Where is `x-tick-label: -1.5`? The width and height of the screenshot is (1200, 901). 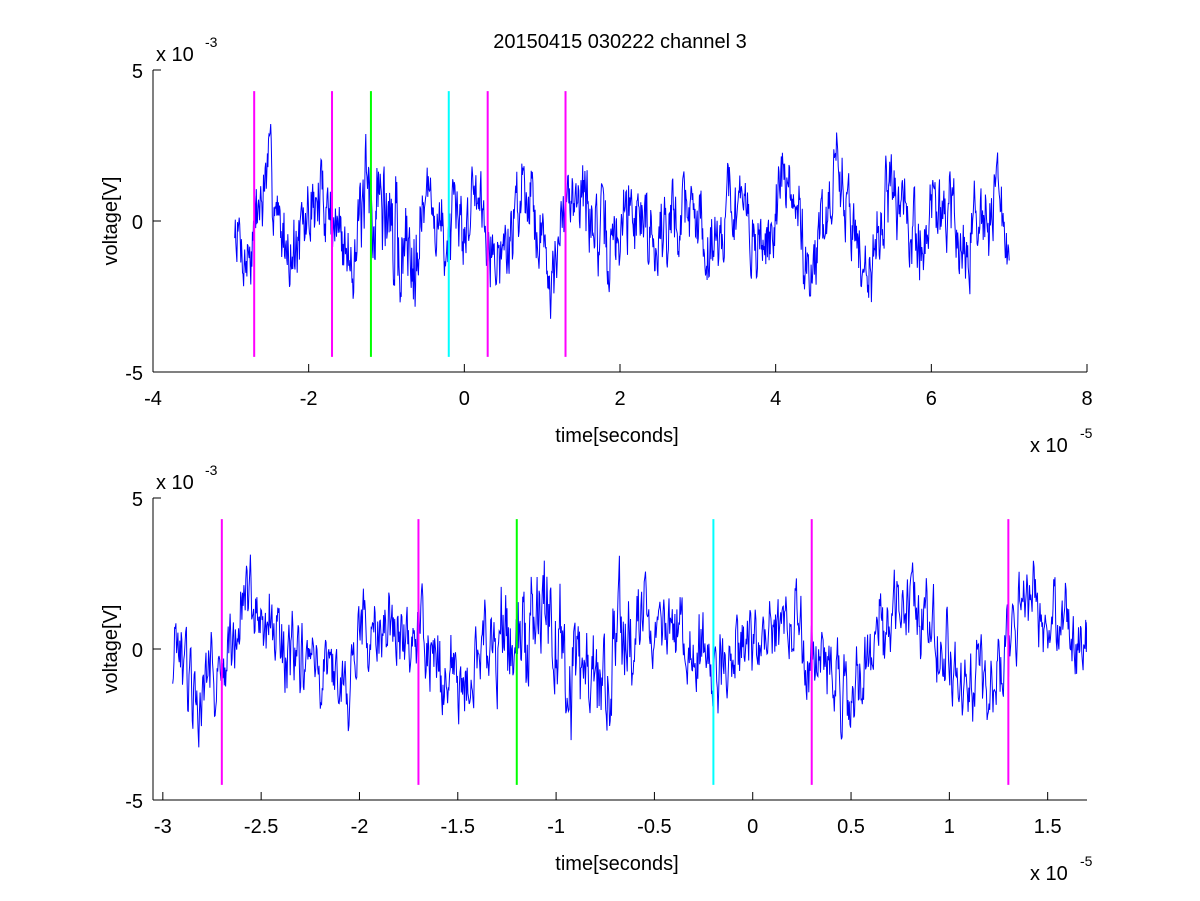 x-tick-label: -1.5 is located at coordinates (458, 827).